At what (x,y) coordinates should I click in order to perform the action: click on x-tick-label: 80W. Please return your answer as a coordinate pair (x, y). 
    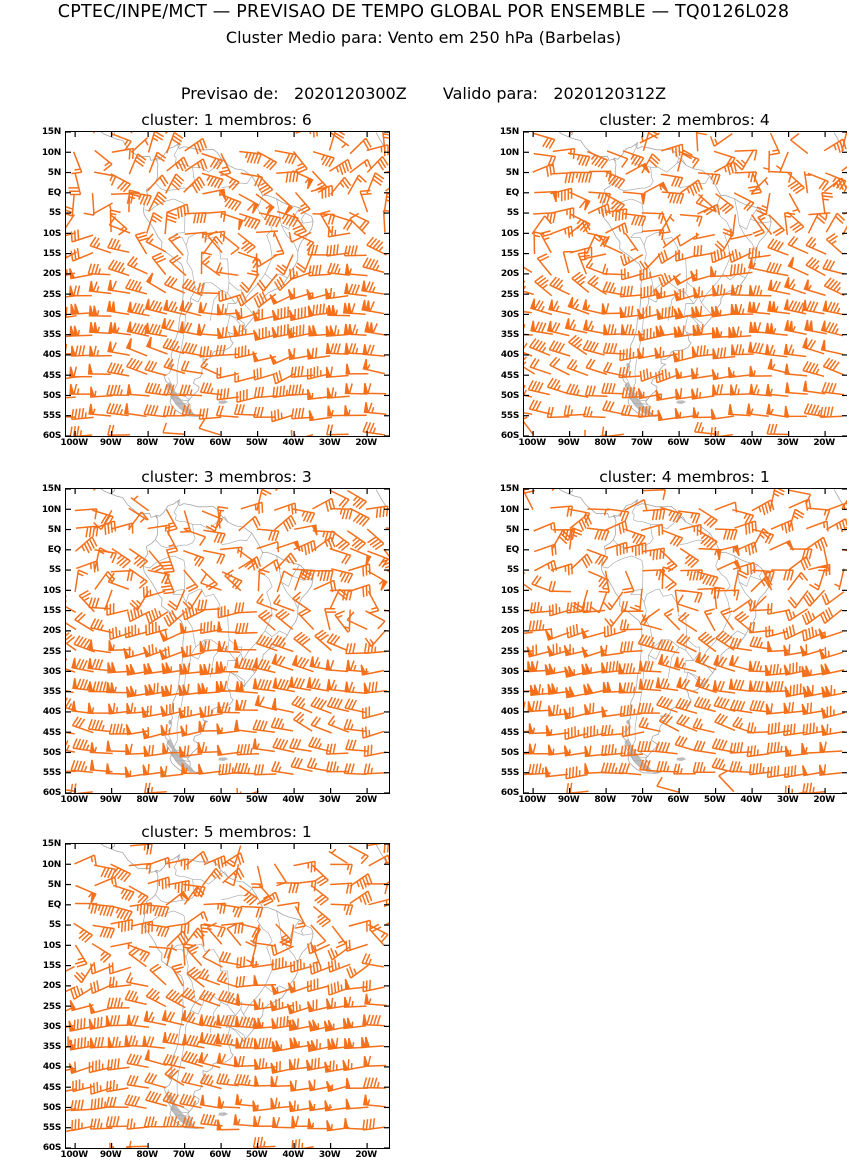
    Looking at the image, I should click on (147, 1155).